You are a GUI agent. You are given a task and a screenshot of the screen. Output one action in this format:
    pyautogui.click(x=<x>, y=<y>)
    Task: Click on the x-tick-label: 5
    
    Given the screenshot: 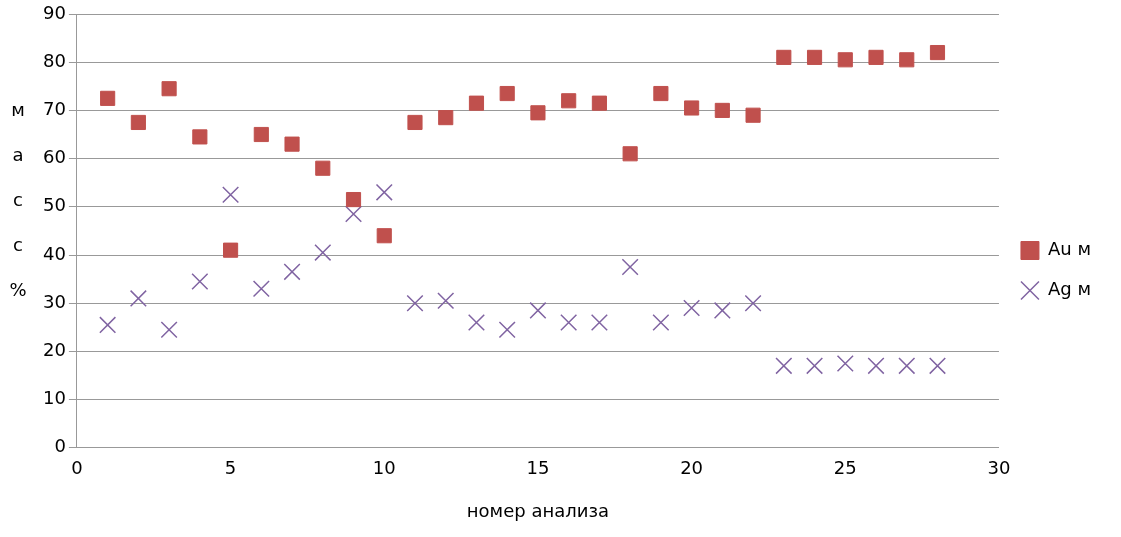 What is the action you would take?
    pyautogui.click(x=230, y=468)
    